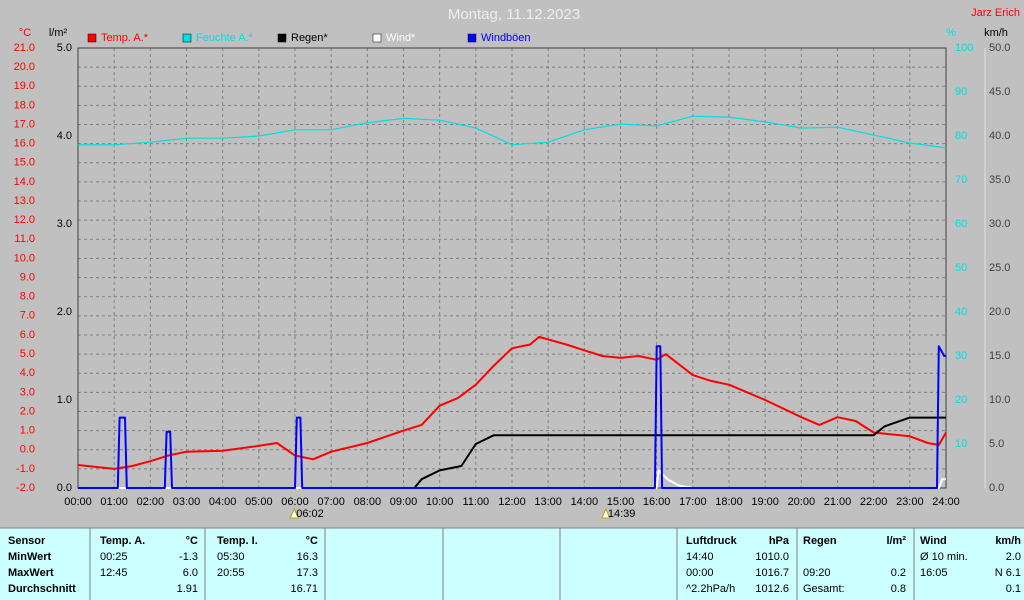 Image resolution: width=1024 pixels, height=600 pixels. What do you see at coordinates (657, 502) in the screenshot?
I see `x-tick-label: 16:00` at bounding box center [657, 502].